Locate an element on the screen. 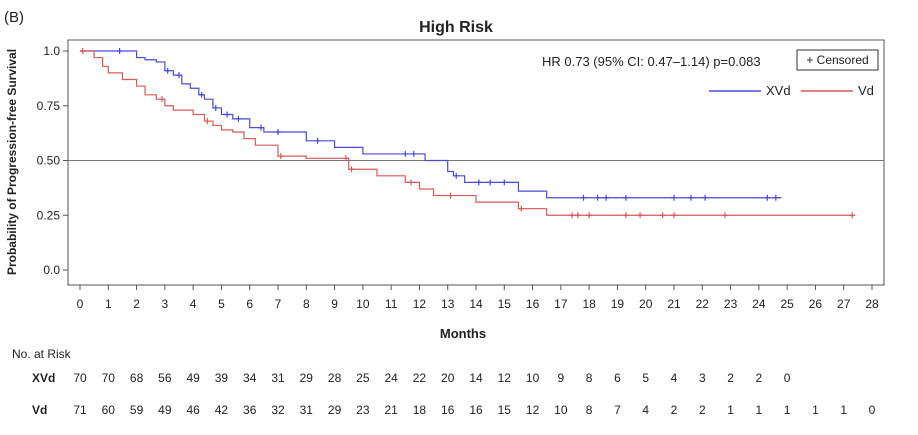 This screenshot has height=435, width=918. x-tick-label: 26 is located at coordinates (816, 304).